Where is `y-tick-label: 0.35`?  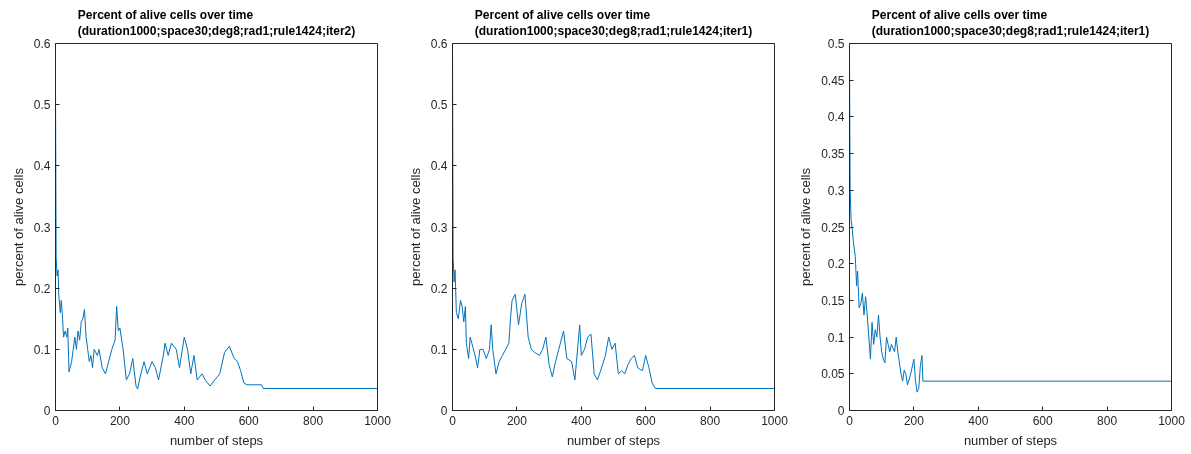 y-tick-label: 0.35 is located at coordinates (833, 154).